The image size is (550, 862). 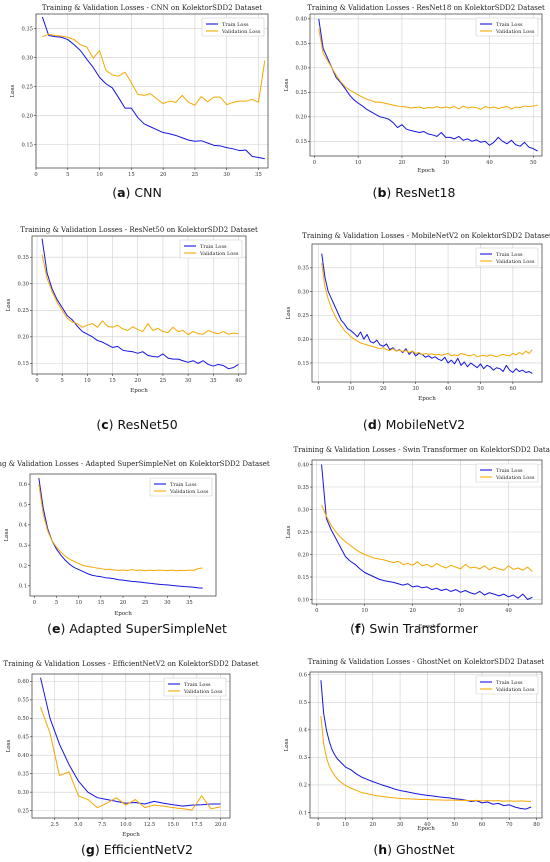 What do you see at coordinates (513, 389) in the screenshot?
I see `x-tick-label: 60` at bounding box center [513, 389].